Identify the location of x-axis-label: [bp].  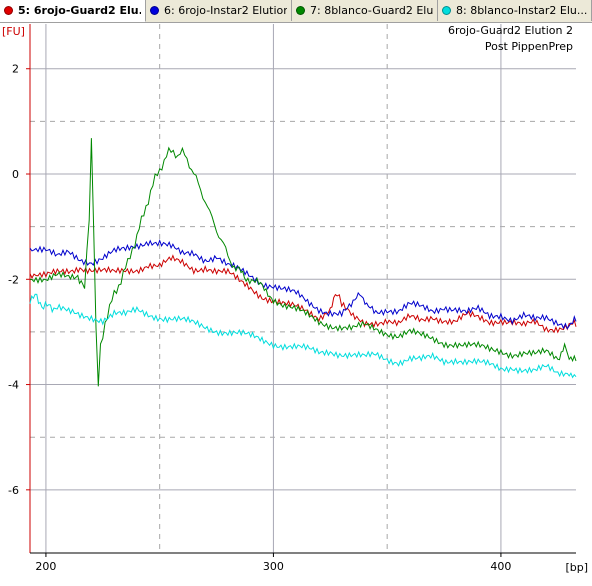
(576, 567).